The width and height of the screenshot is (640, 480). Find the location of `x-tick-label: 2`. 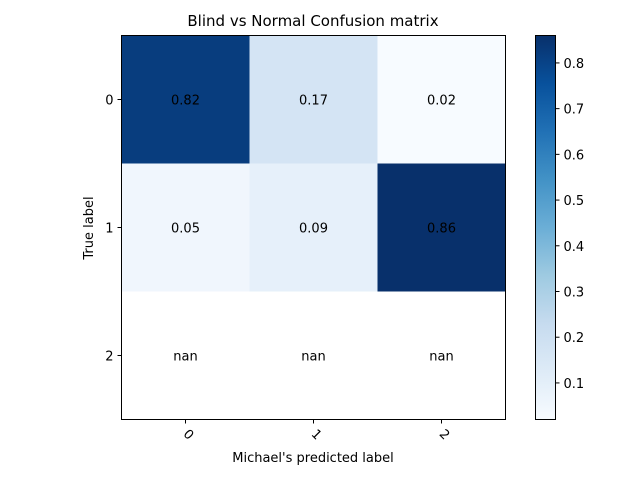

x-tick-label: 2 is located at coordinates (444, 435).